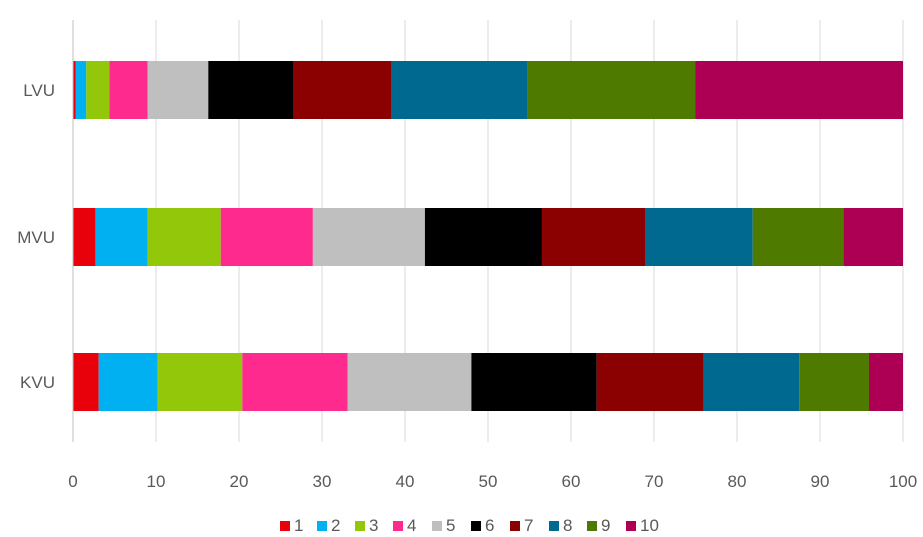 This screenshot has width=923, height=537. What do you see at coordinates (328, 525) in the screenshot?
I see `legend-item: 2` at bounding box center [328, 525].